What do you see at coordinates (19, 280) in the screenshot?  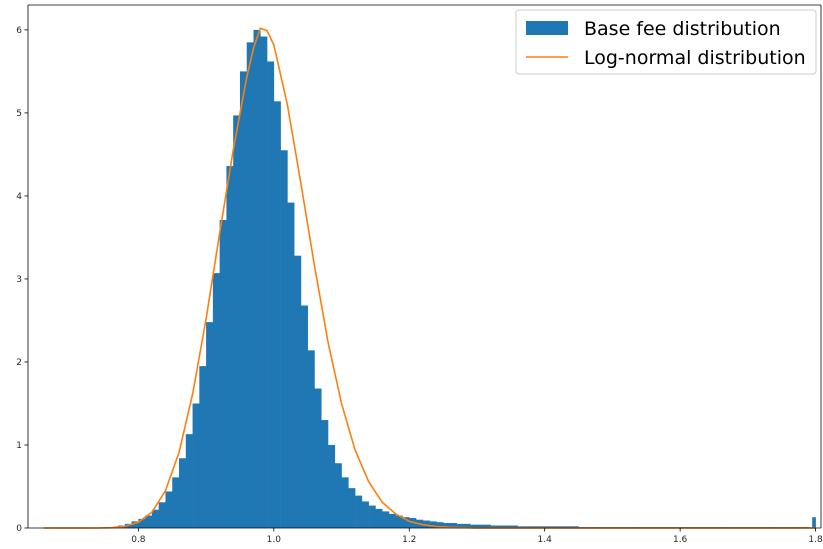 I see `y-tick-label: 3` at bounding box center [19, 280].